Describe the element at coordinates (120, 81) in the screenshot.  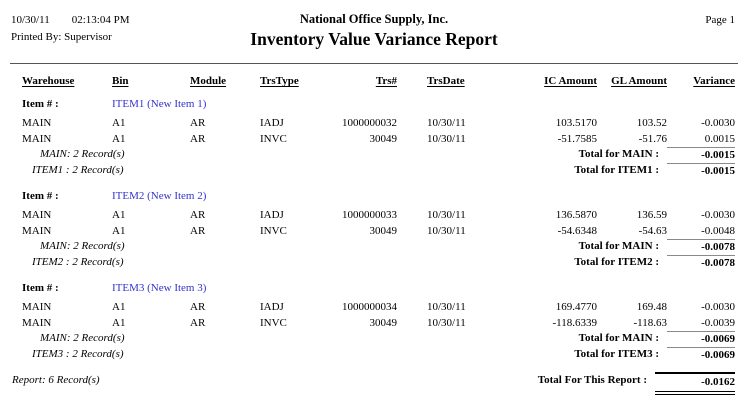
I see `col-bin: Bin` at that location.